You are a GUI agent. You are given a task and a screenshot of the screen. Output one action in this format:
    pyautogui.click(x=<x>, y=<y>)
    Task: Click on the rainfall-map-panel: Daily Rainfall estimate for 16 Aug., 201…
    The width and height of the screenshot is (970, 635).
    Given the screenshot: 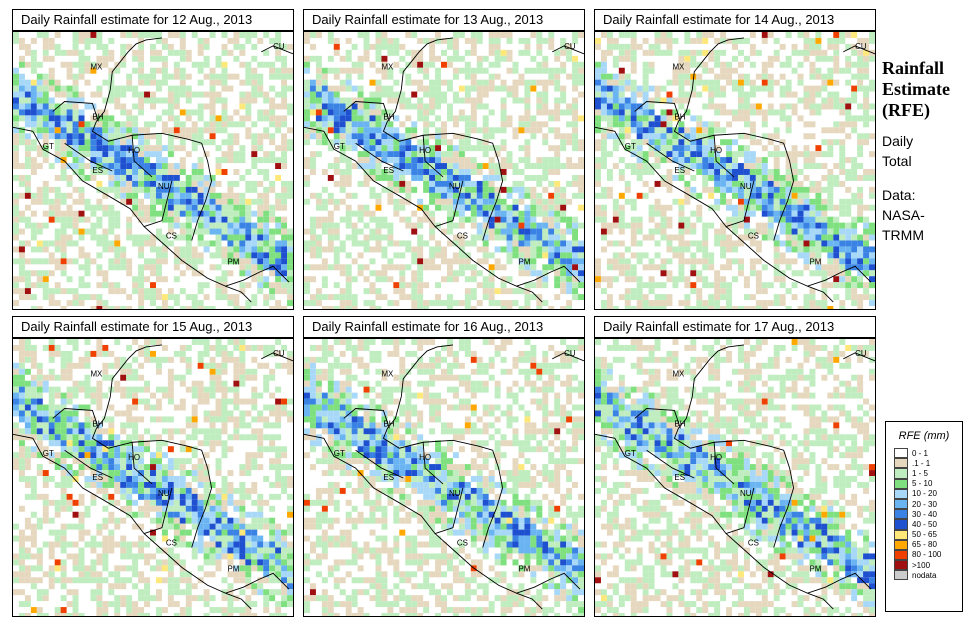 What is the action you would take?
    pyautogui.click(x=444, y=466)
    